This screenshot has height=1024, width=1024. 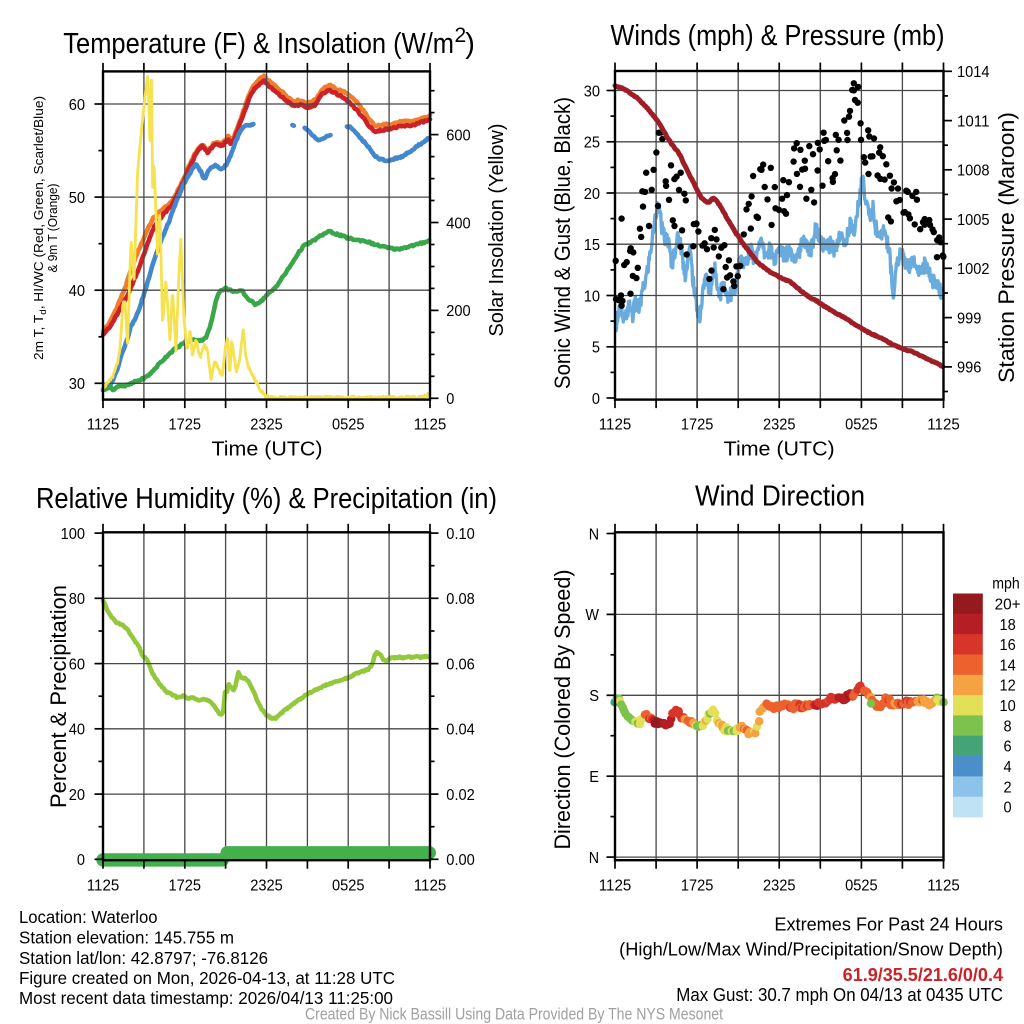 I want to click on svg-text:Temperature (F) & Insolation (: Temperature (F) & Insolation (W/m, so click(x=258, y=44).